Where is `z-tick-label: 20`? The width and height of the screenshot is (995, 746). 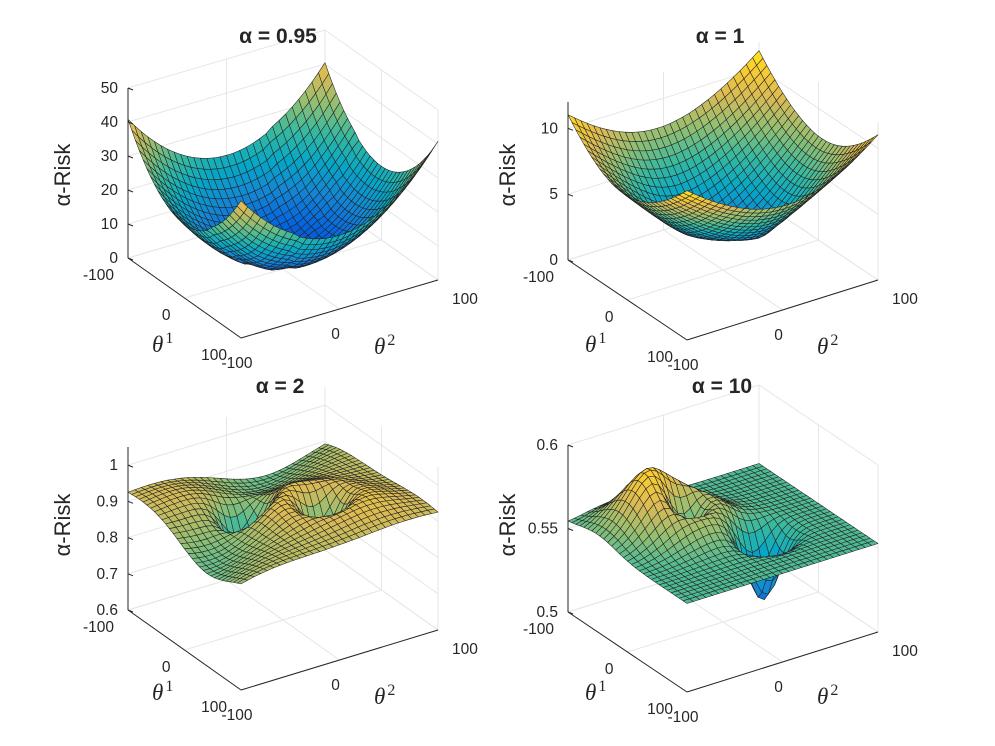 z-tick-label: 20 is located at coordinates (110, 190).